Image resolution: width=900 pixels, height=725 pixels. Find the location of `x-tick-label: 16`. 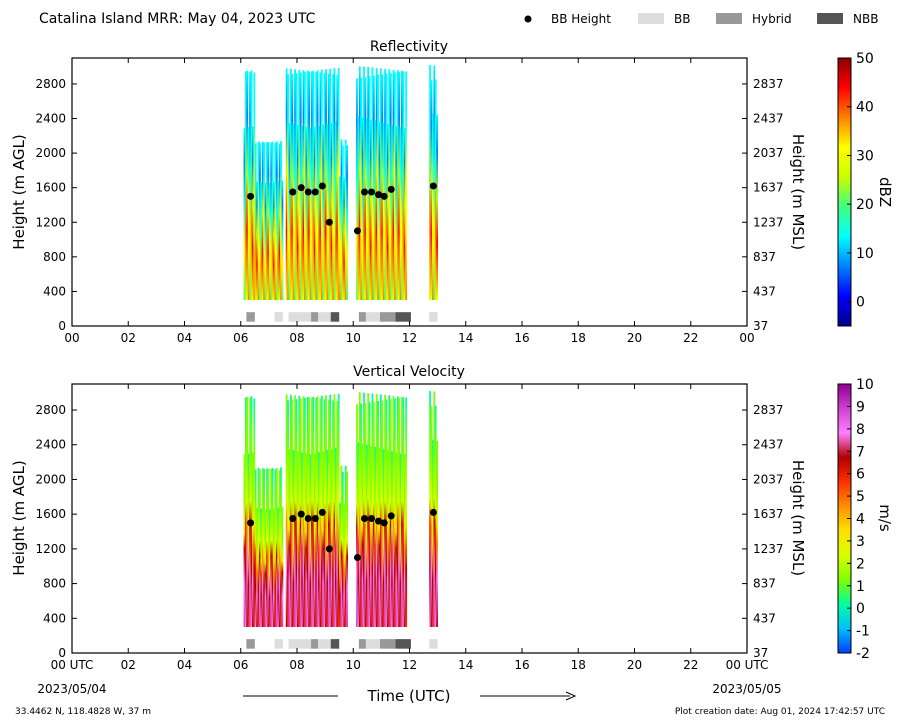

x-tick-label: 16 is located at coordinates (521, 338).